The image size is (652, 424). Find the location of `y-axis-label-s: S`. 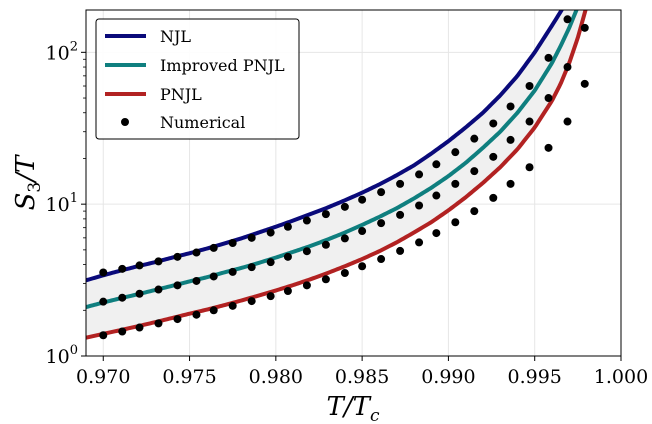

y-axis-label-s: S is located at coordinates (26, 202).